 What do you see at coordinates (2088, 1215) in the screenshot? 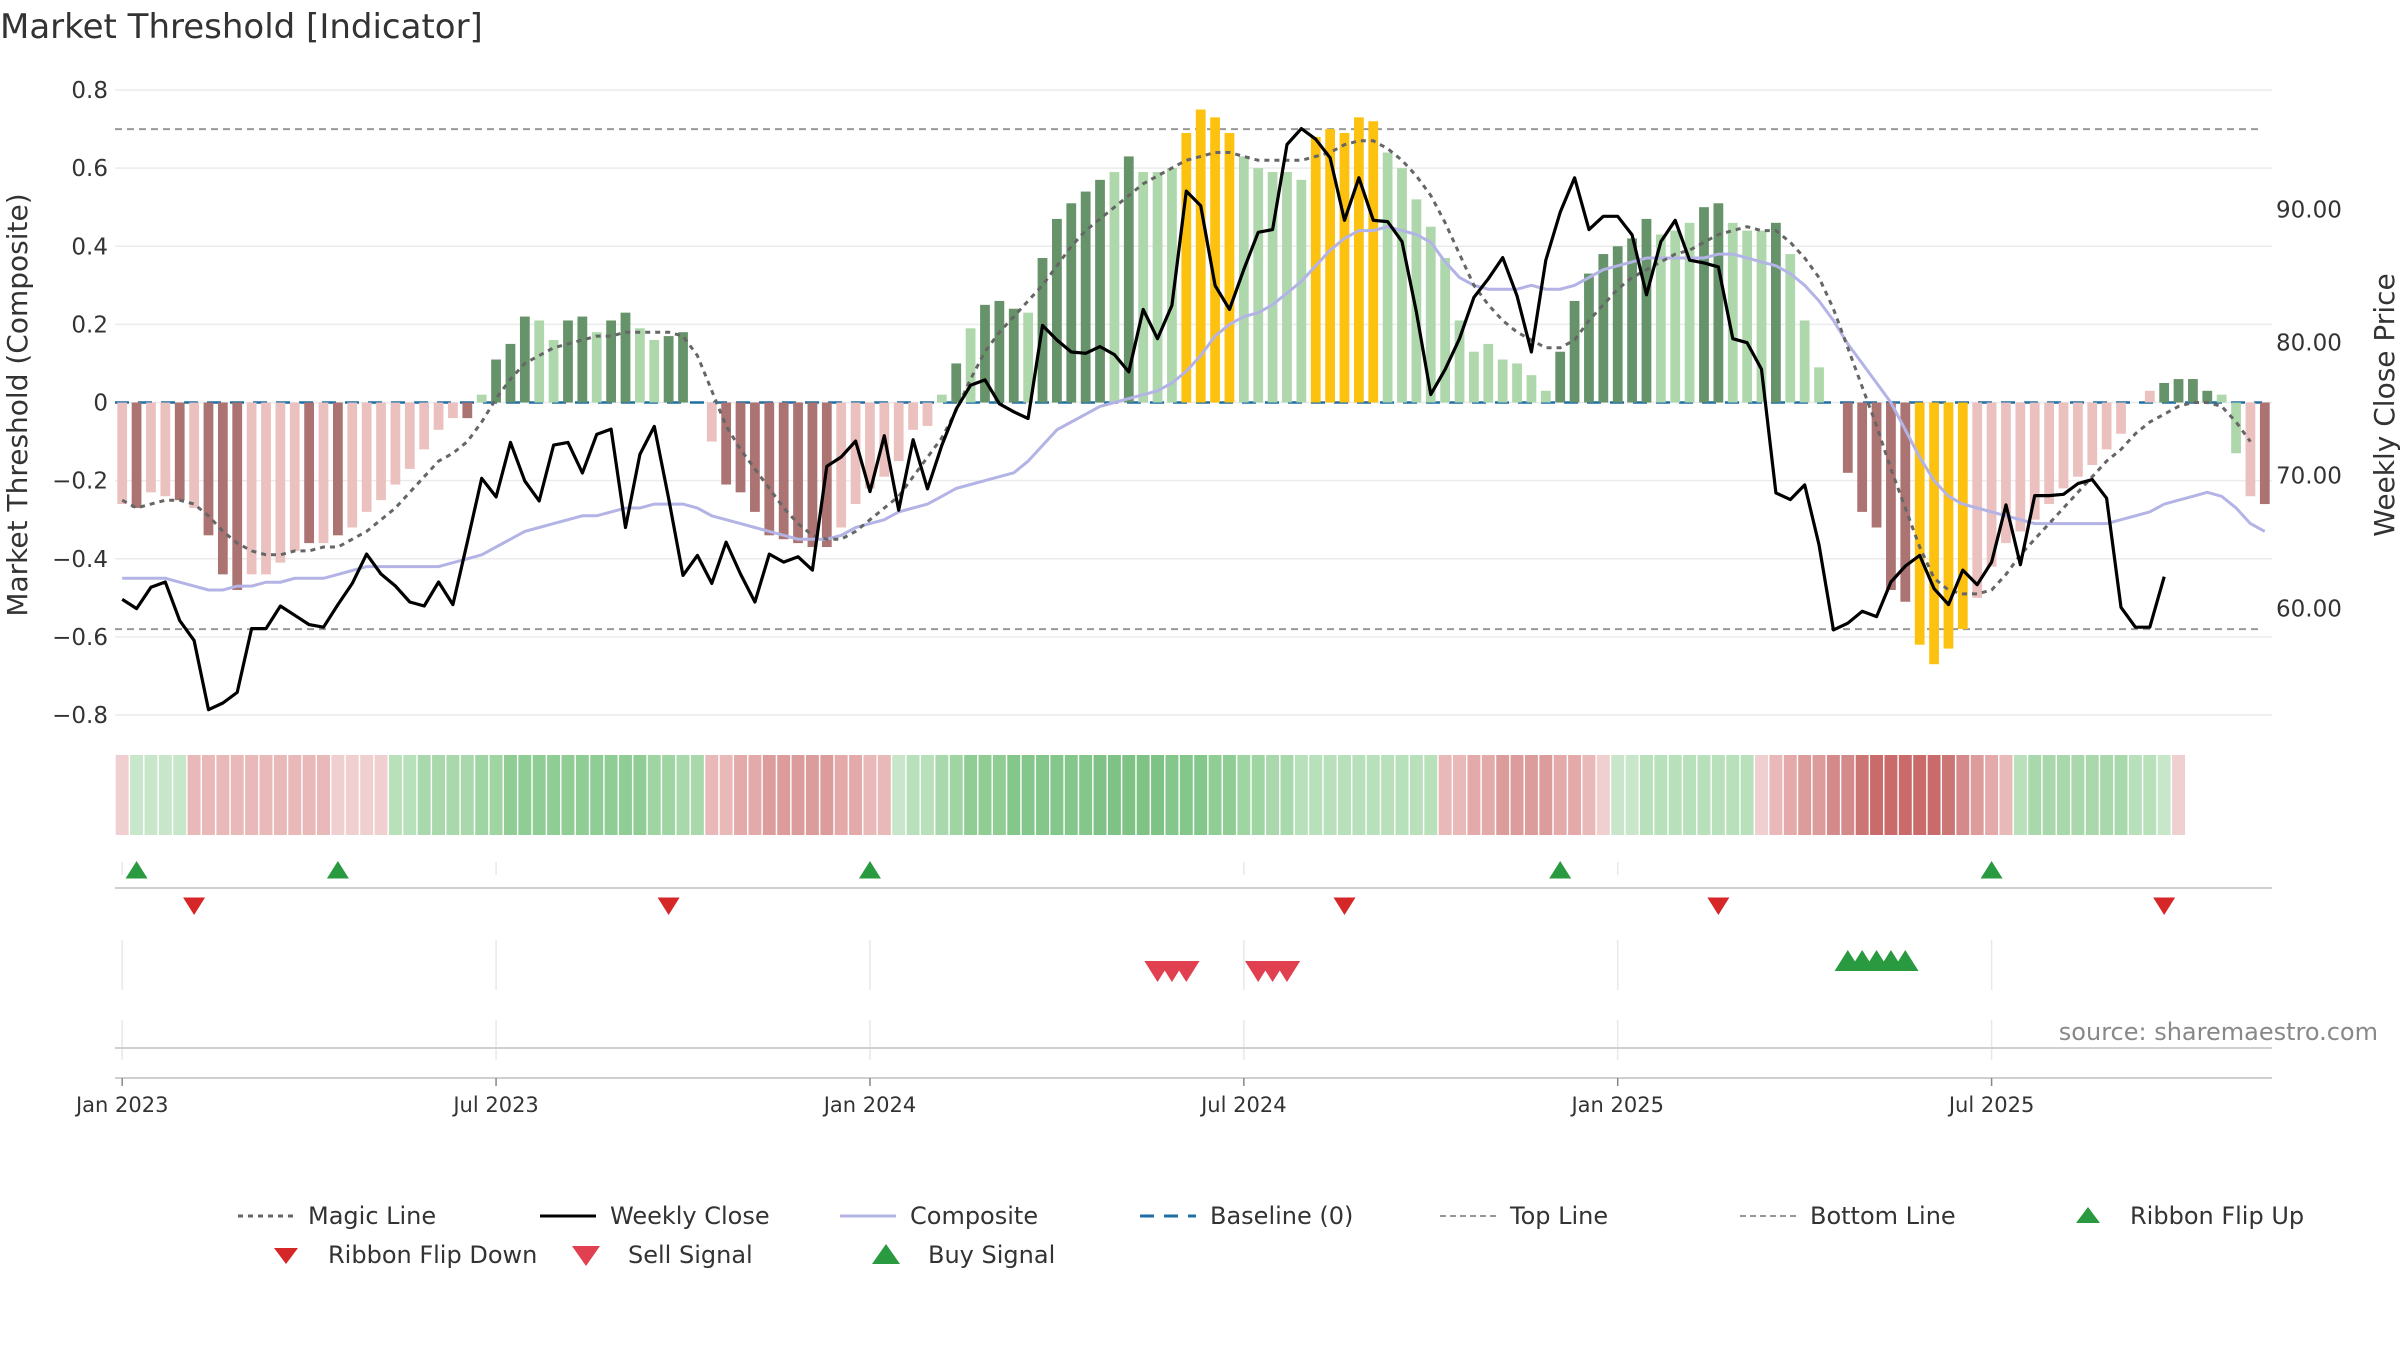
I see `legend-flipup-swatch` at bounding box center [2088, 1215].